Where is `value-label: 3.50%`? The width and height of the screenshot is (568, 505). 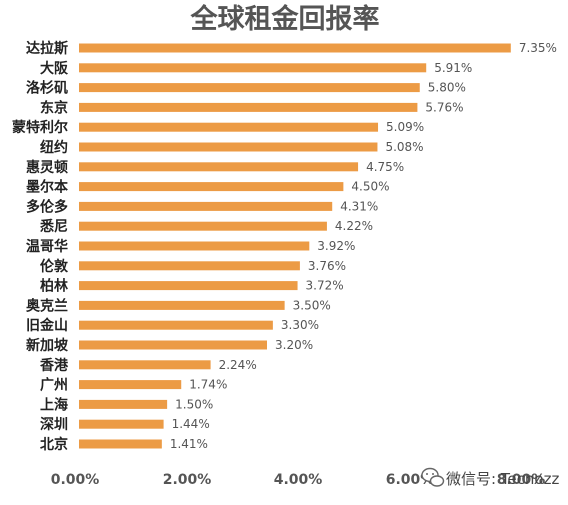 value-label: 3.50% is located at coordinates (312, 305).